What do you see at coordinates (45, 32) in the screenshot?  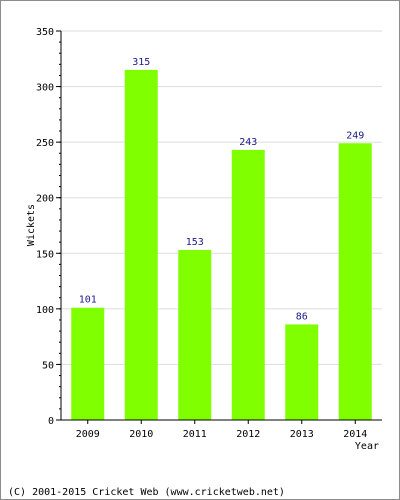 I see `y-tick-label: 350` at bounding box center [45, 32].